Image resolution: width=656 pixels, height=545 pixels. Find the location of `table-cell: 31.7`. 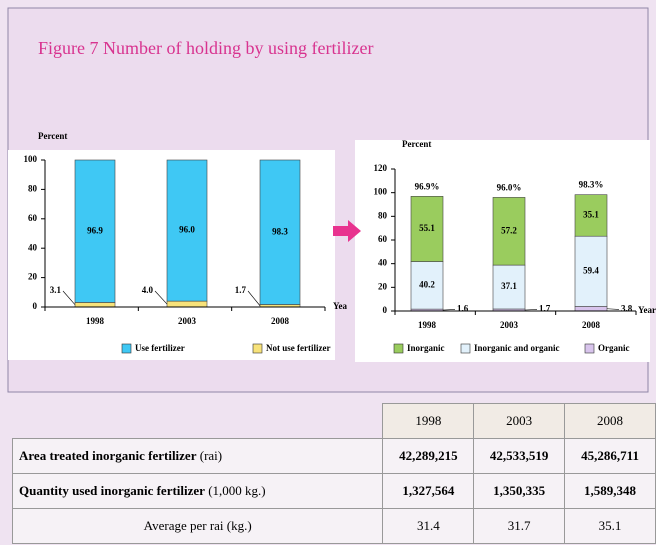

table-cell: 31.7 is located at coordinates (519, 526).